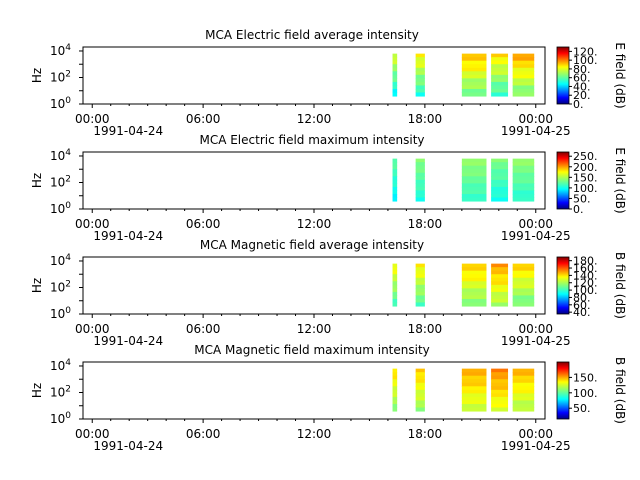 The width and height of the screenshot is (640, 480). I want to click on x-tick-label: 06:00, so click(203, 119).